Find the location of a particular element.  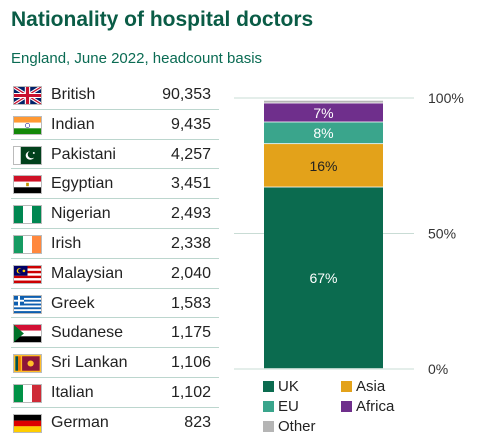

germany-flag-icon is located at coordinates (27, 423).